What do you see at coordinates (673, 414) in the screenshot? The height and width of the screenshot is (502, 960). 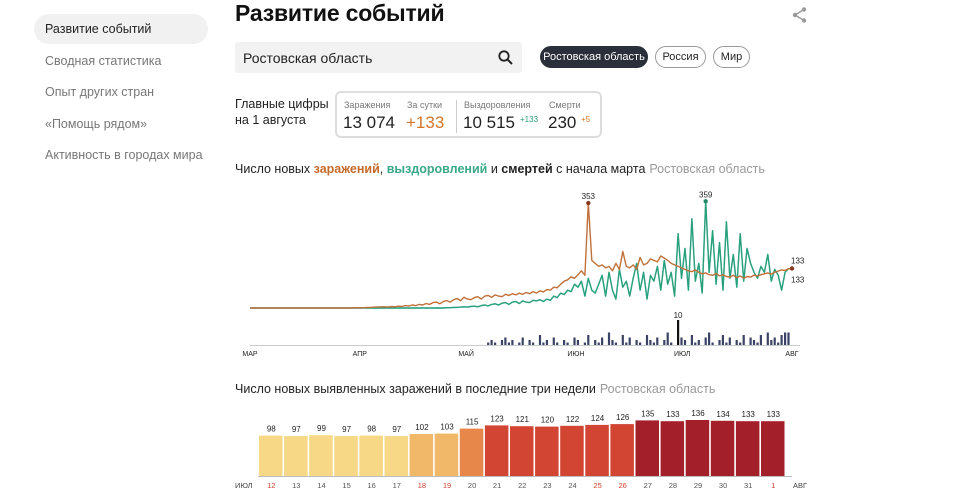 I see `bar-value-28: 133` at bounding box center [673, 414].